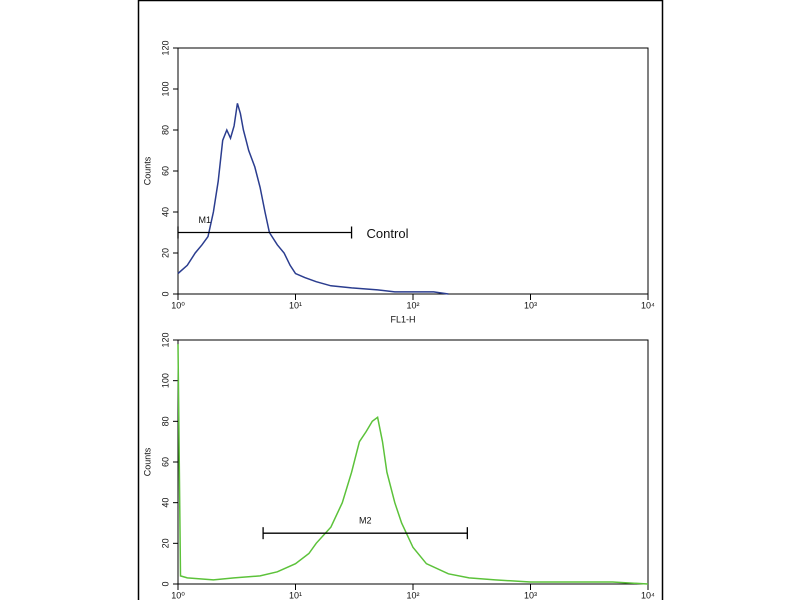 This screenshot has width=800, height=600. I want to click on annotation: Control, so click(388, 233).